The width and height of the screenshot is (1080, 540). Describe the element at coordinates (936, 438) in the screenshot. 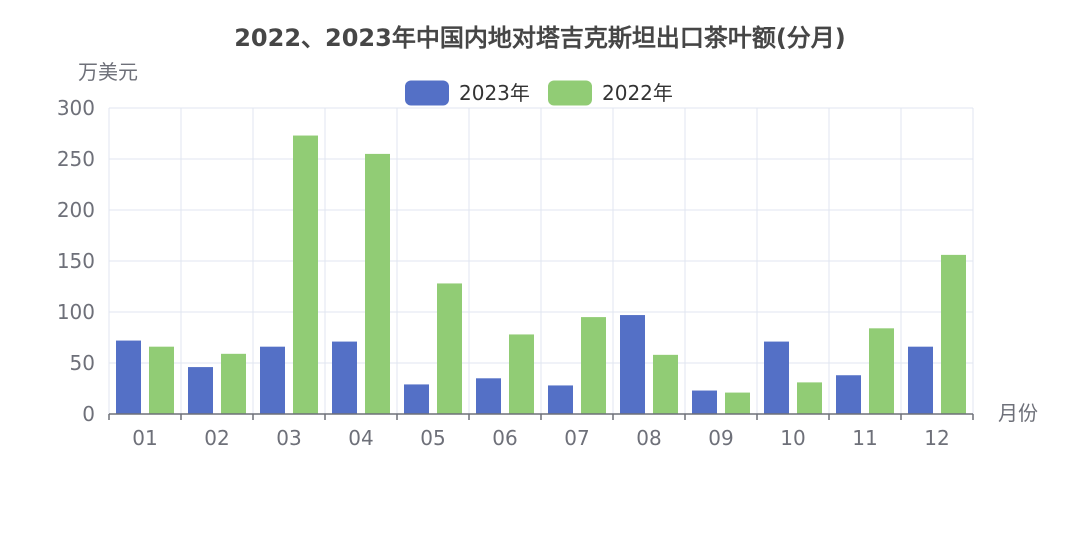

I see `x-tick-label: 12` at that location.